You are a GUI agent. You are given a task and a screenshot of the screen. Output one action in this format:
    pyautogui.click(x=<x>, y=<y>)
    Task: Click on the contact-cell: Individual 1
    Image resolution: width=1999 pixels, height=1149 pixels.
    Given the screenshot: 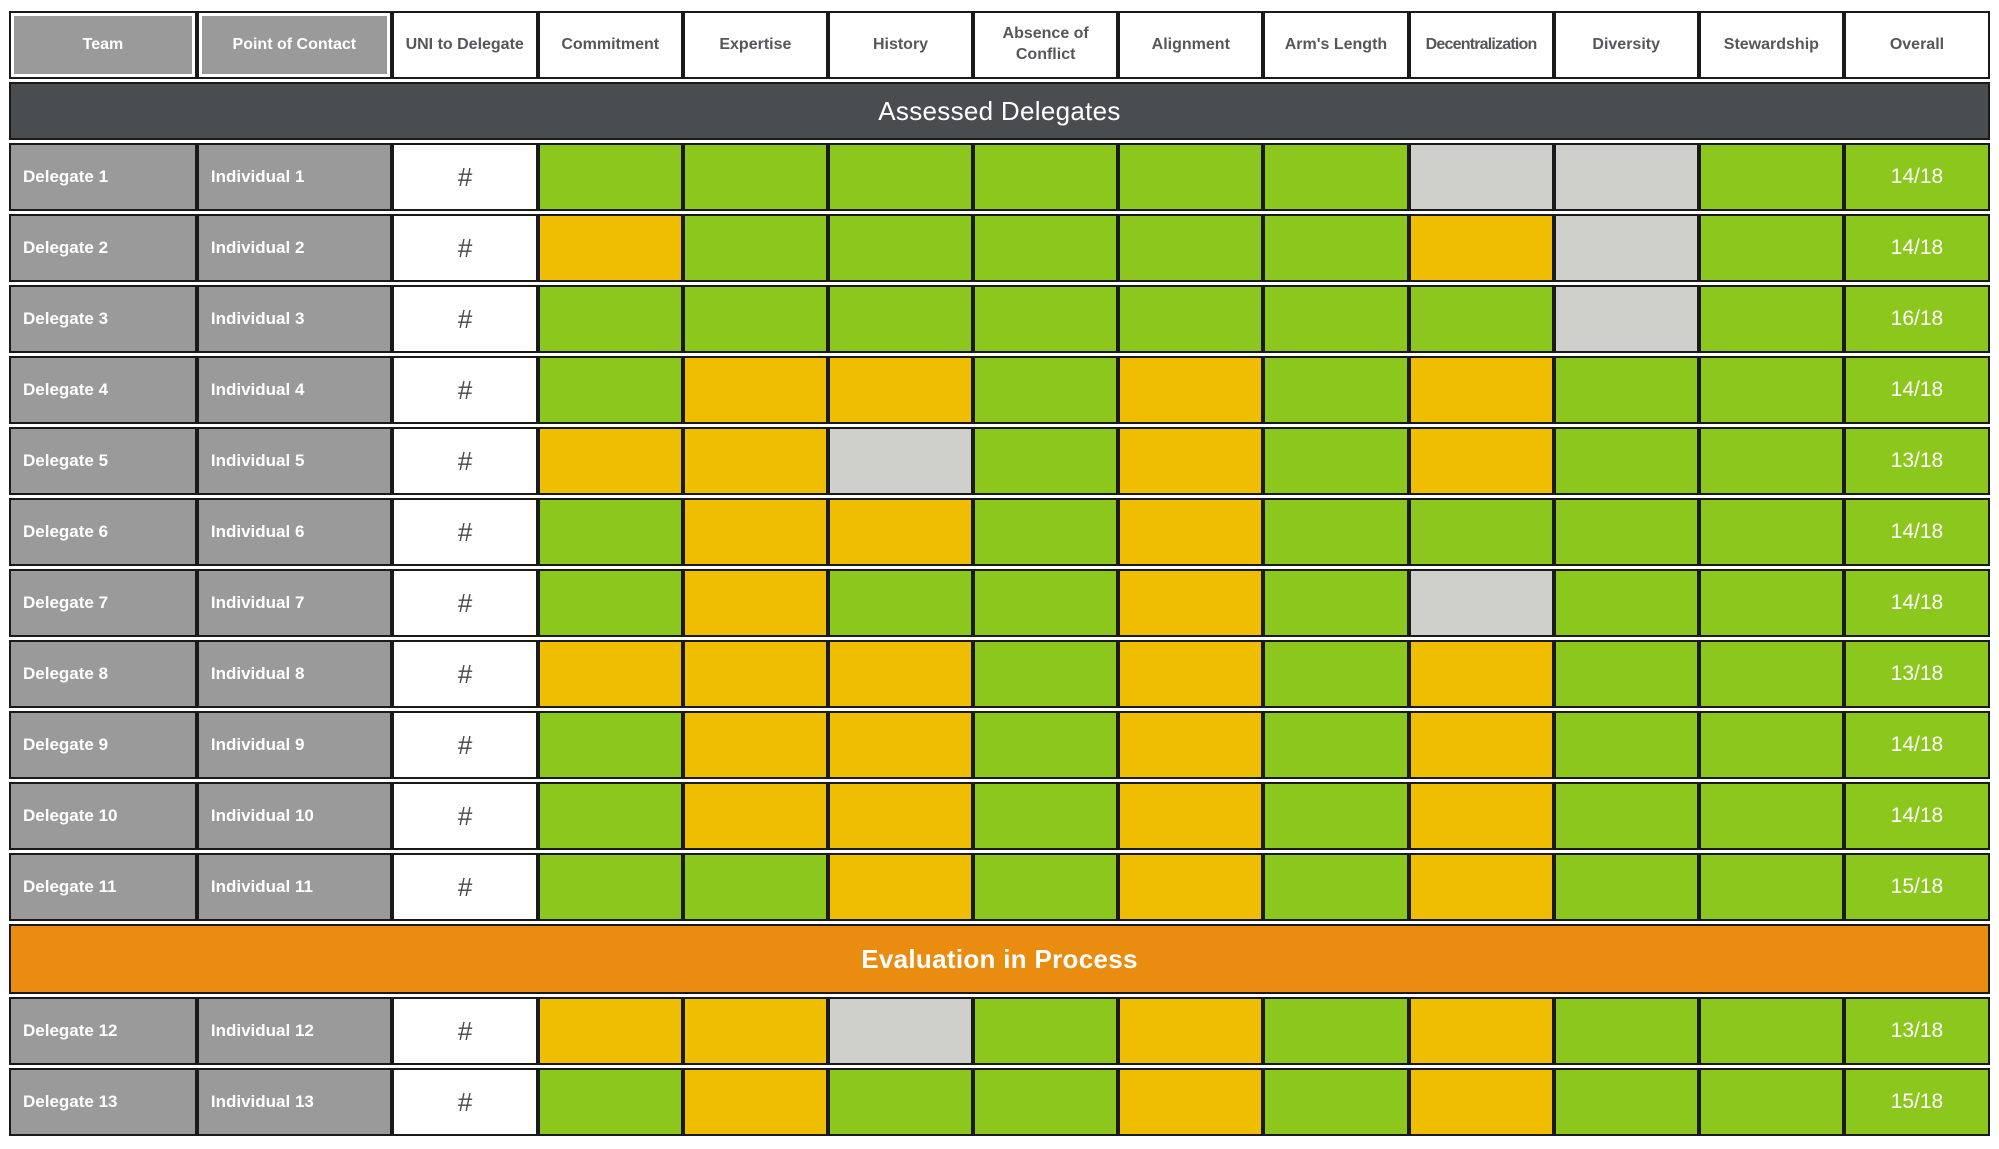 What is the action you would take?
    pyautogui.click(x=294, y=177)
    